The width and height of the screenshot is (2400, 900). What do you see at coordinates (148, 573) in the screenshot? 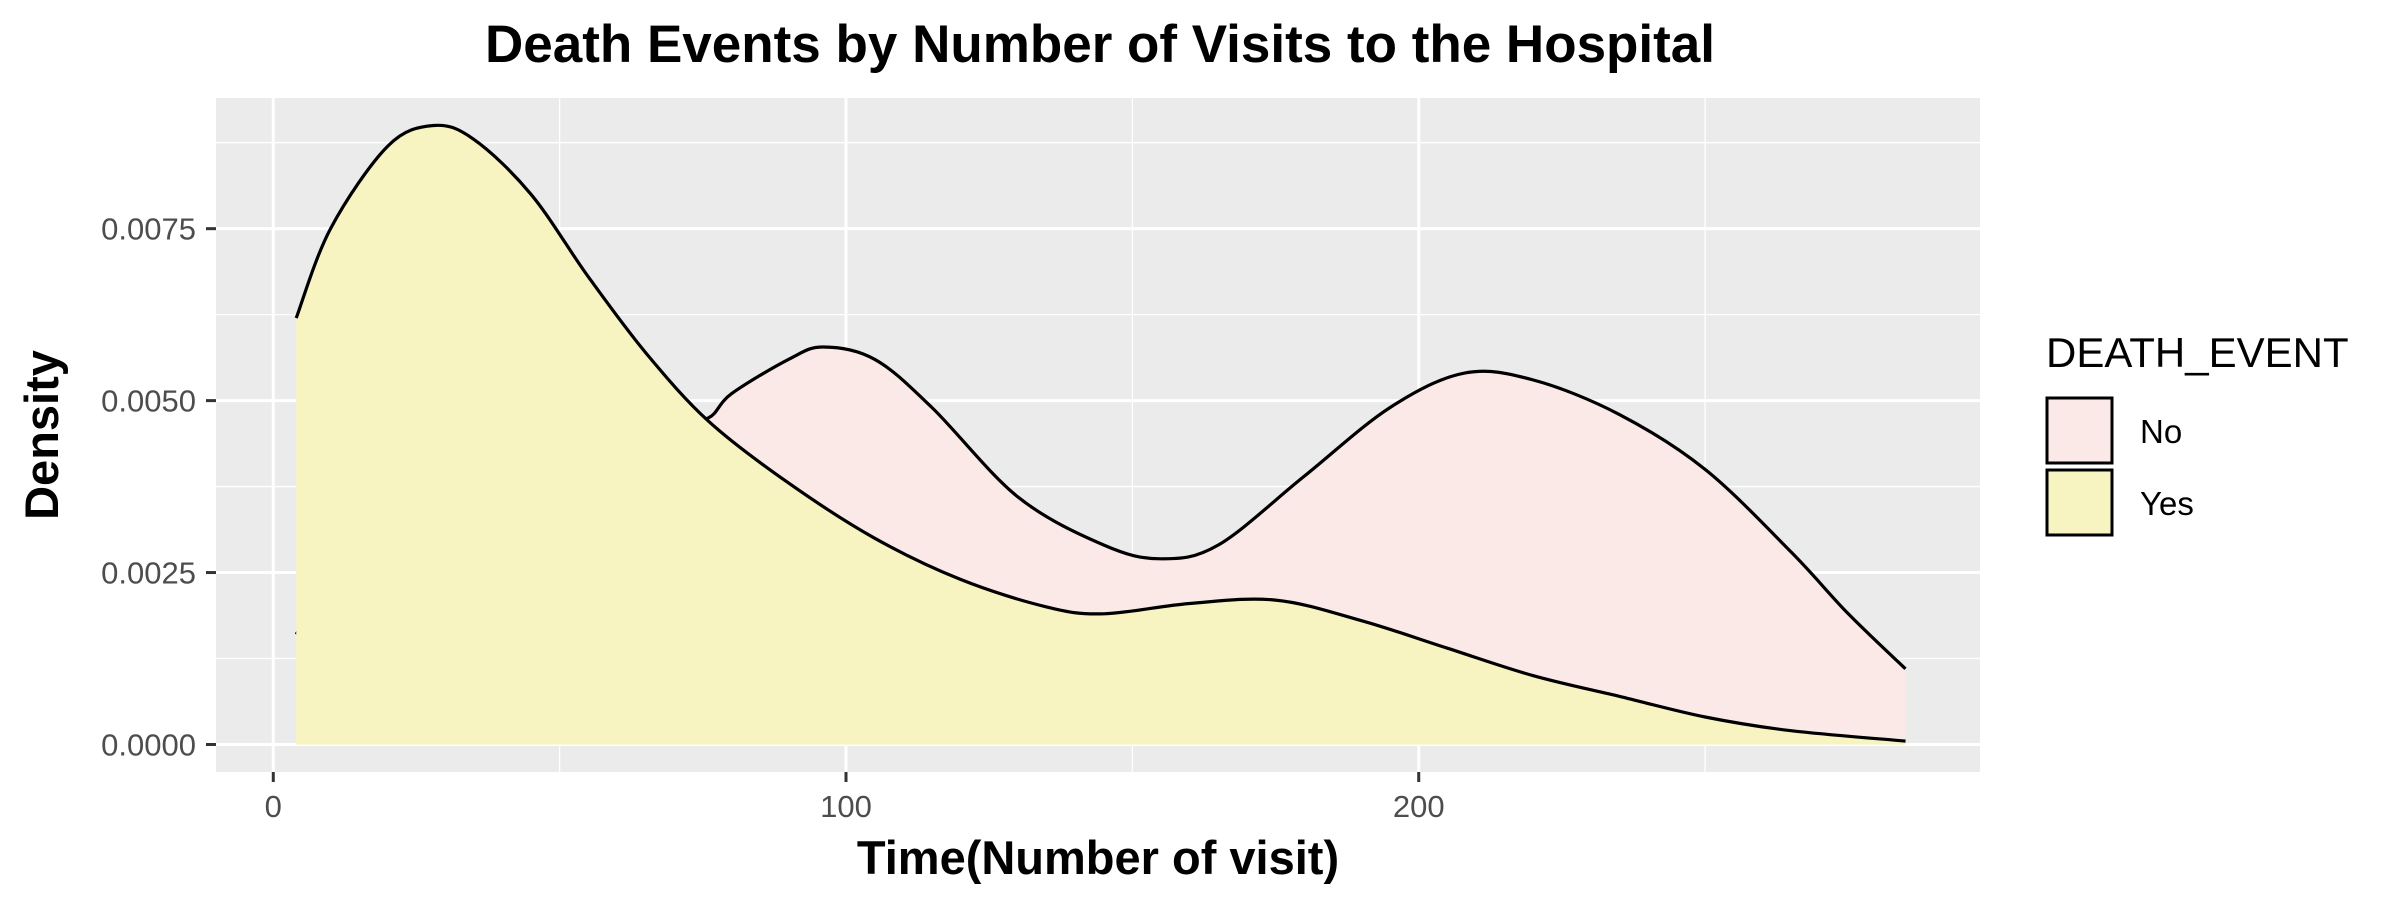
I see `y-tick-label: 0.0025` at bounding box center [148, 573].